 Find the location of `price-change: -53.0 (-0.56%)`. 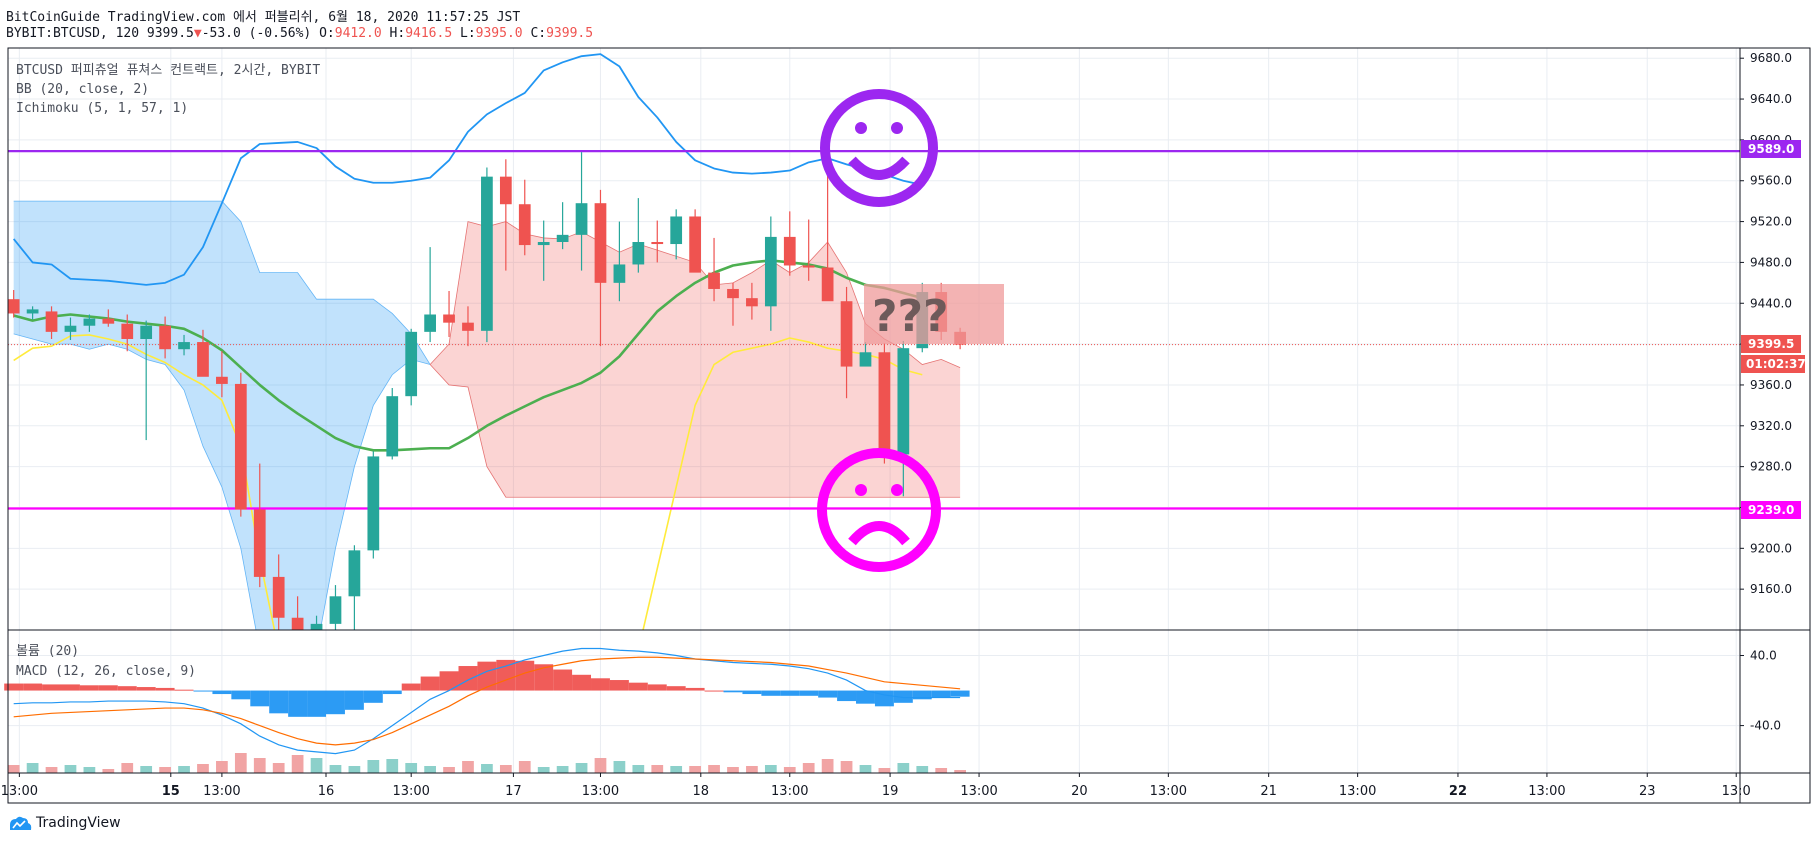

price-change: -53.0 (-0.56%) is located at coordinates (256, 33).